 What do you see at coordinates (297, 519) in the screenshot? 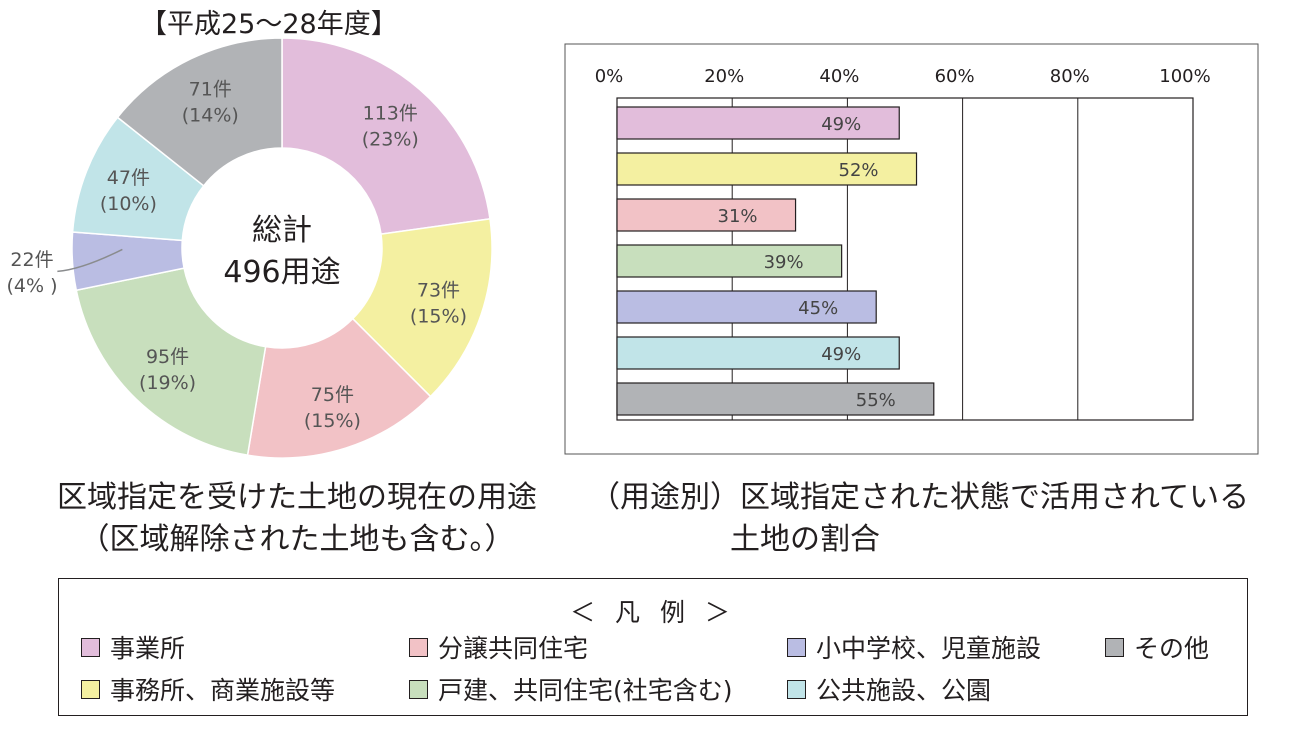
I see `donut-caption: 区域指定を受けた土地の現在の用途 （区域解除された土地も含む。）` at bounding box center [297, 519].